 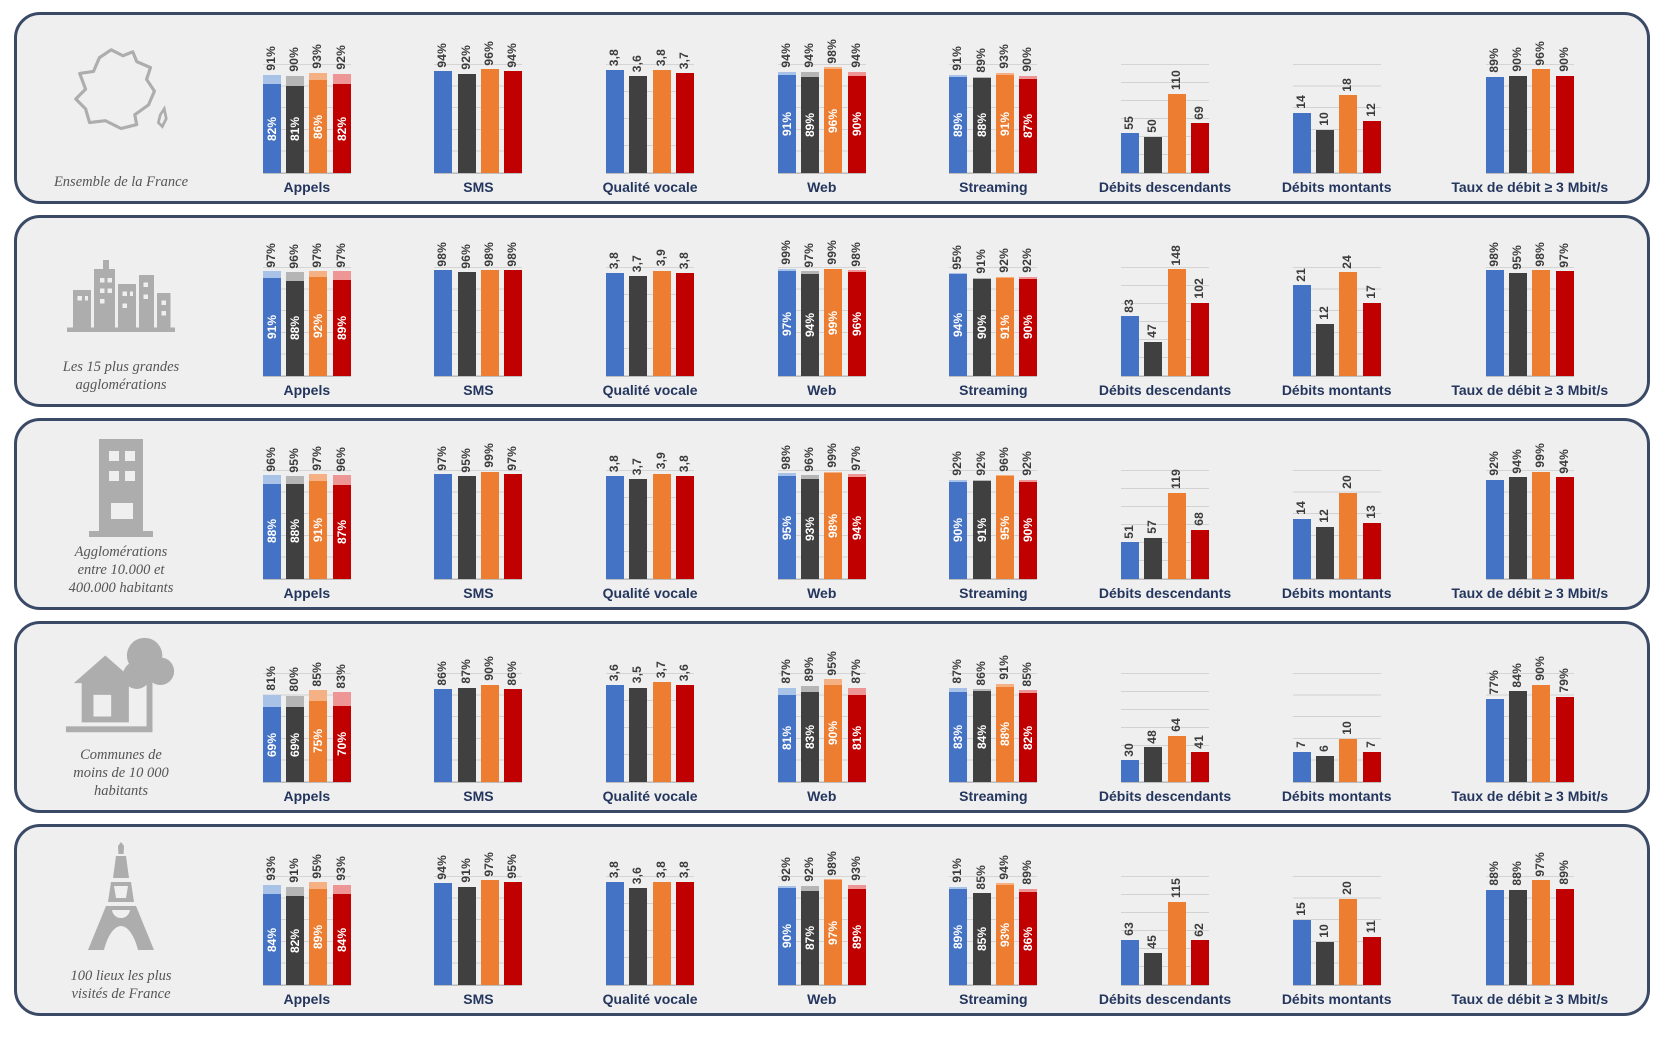 I want to click on chart-debits_desc: 51 57 119 68 Débits descendants, so click(x=1165, y=513).